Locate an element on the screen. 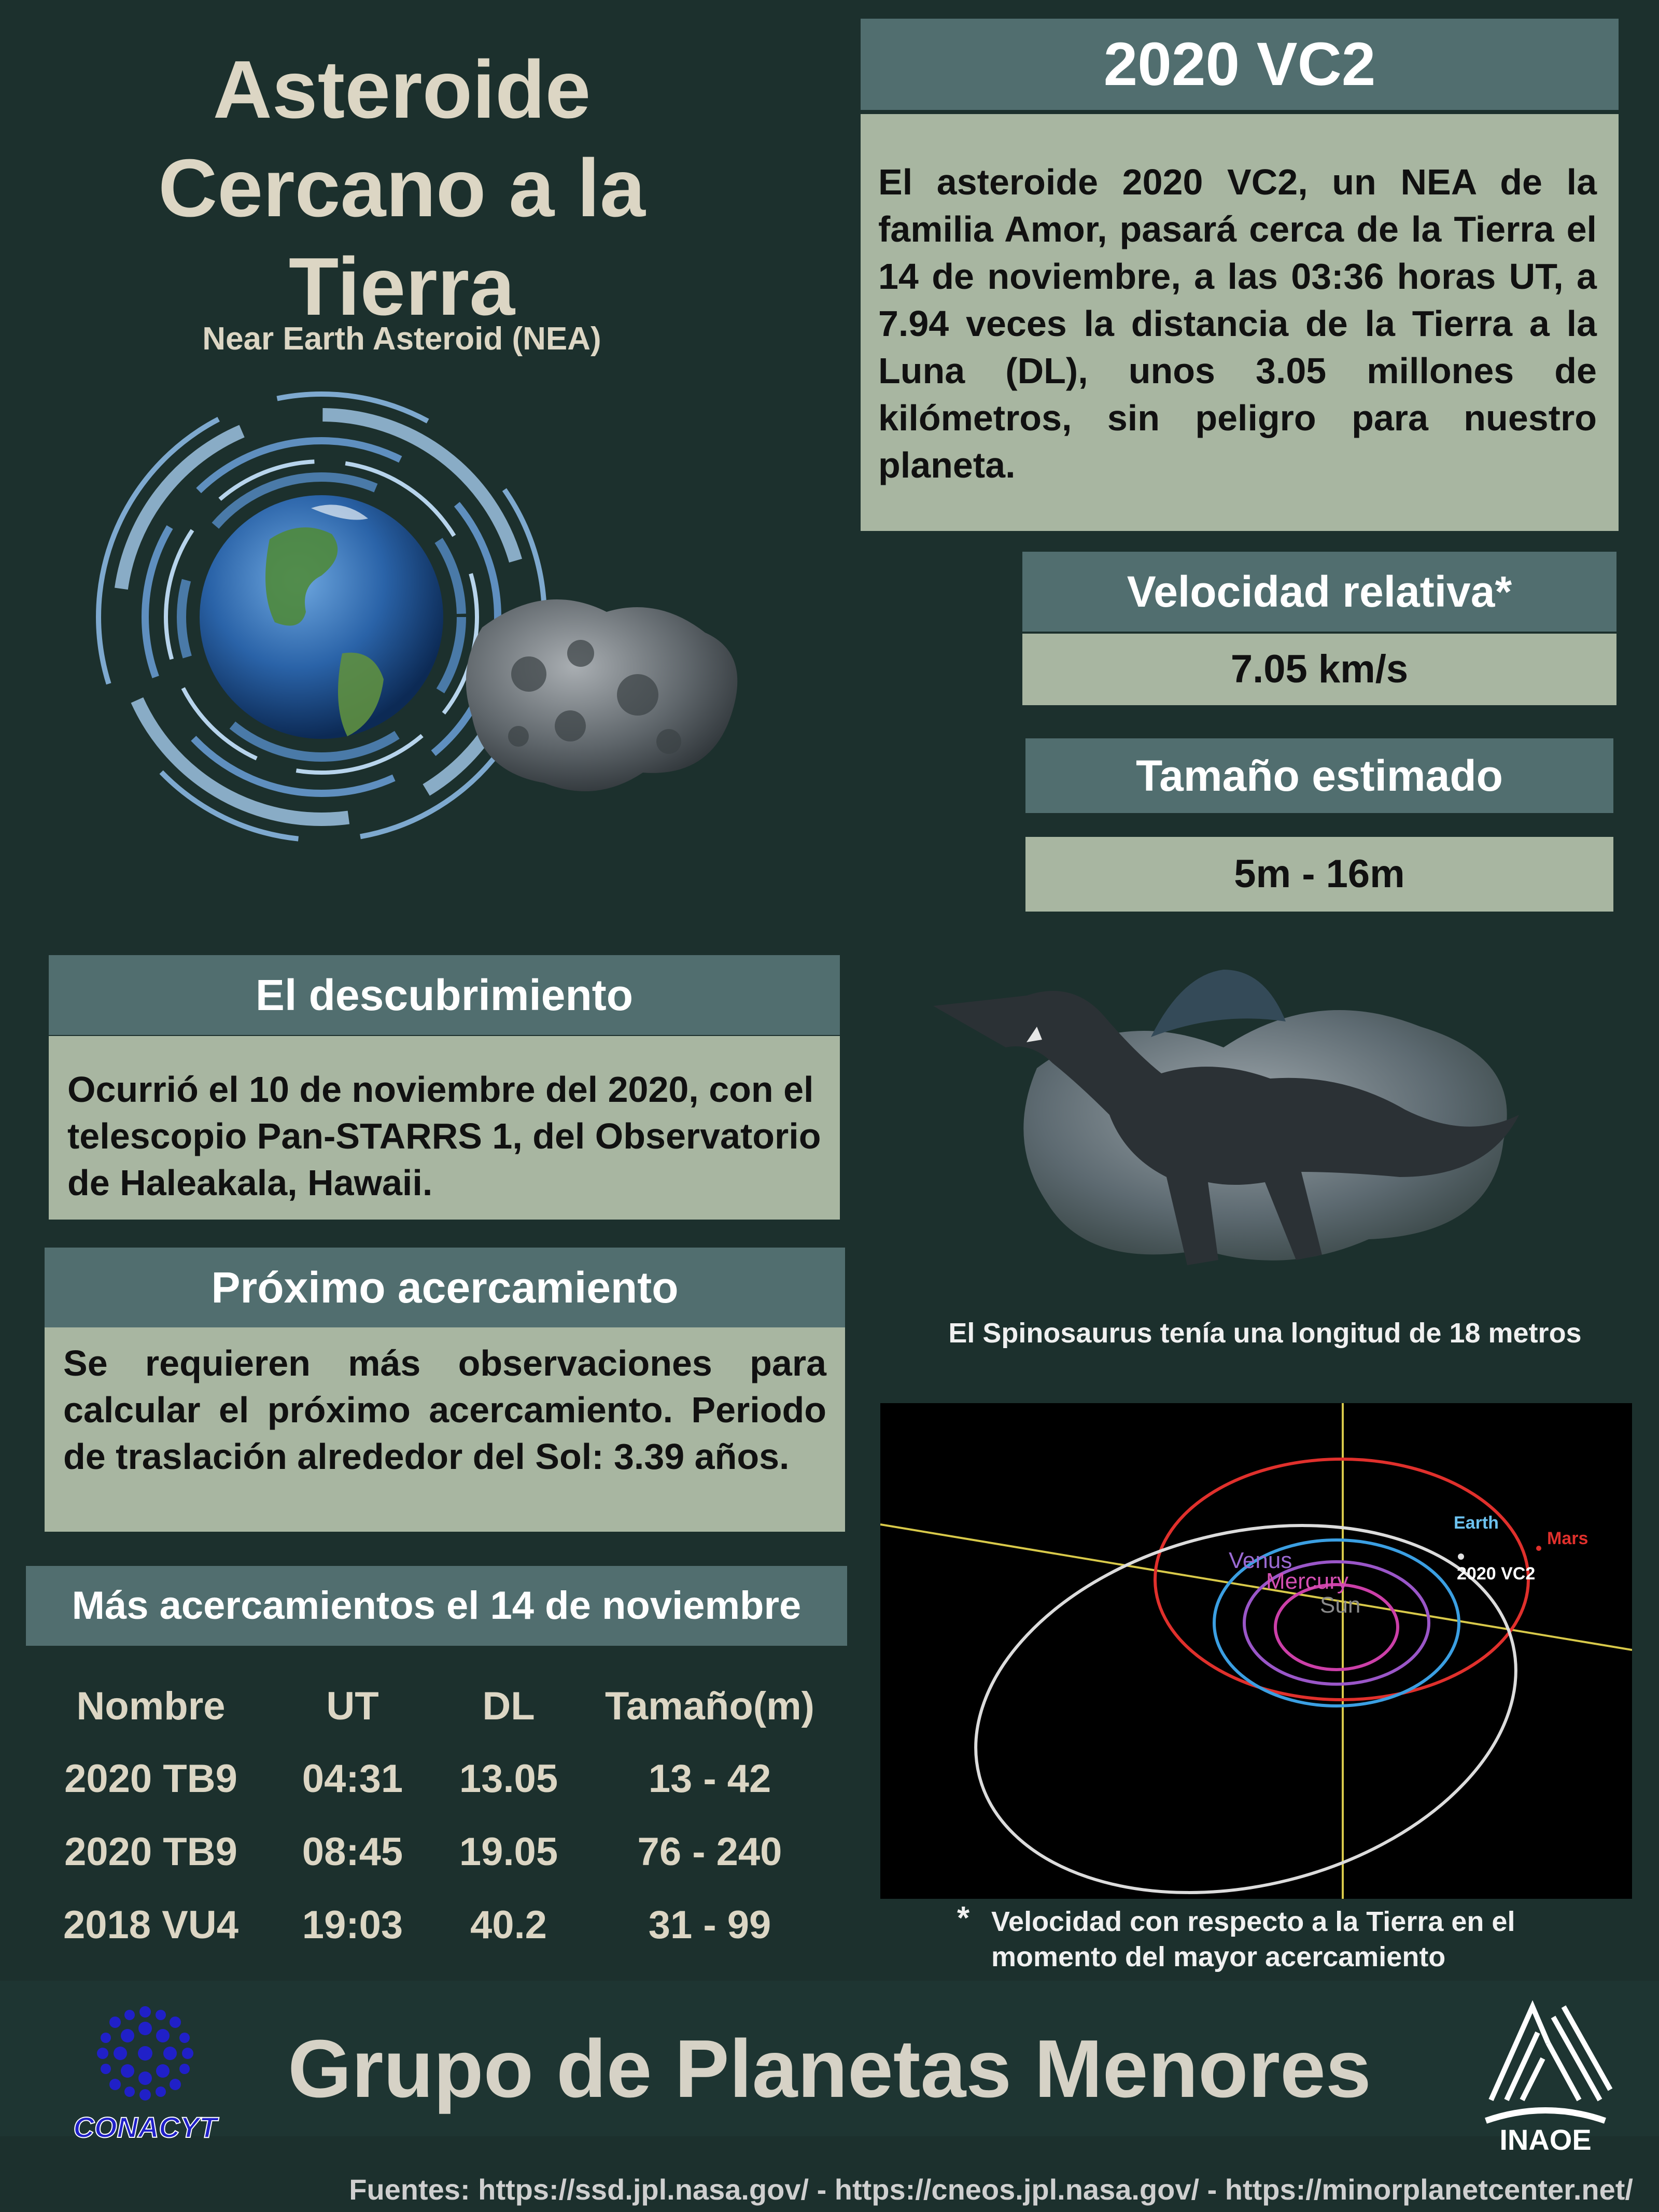  mars-label: Mars is located at coordinates (1567, 1538).